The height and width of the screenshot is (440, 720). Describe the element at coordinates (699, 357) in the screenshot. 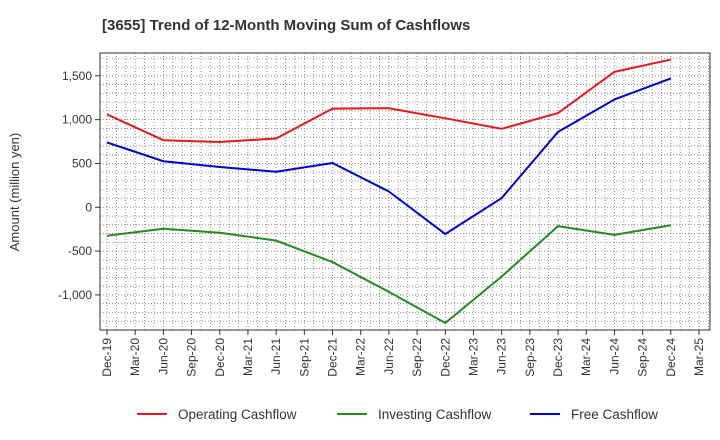

I see `x-tick-label: Mar-25` at that location.